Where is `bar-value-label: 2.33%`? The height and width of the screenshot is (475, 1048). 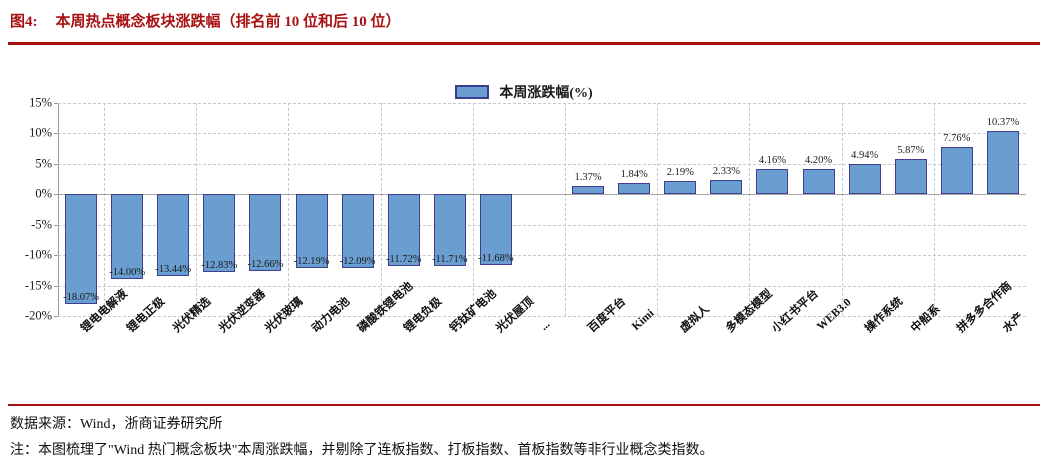 bar-value-label: 2.33% is located at coordinates (726, 172).